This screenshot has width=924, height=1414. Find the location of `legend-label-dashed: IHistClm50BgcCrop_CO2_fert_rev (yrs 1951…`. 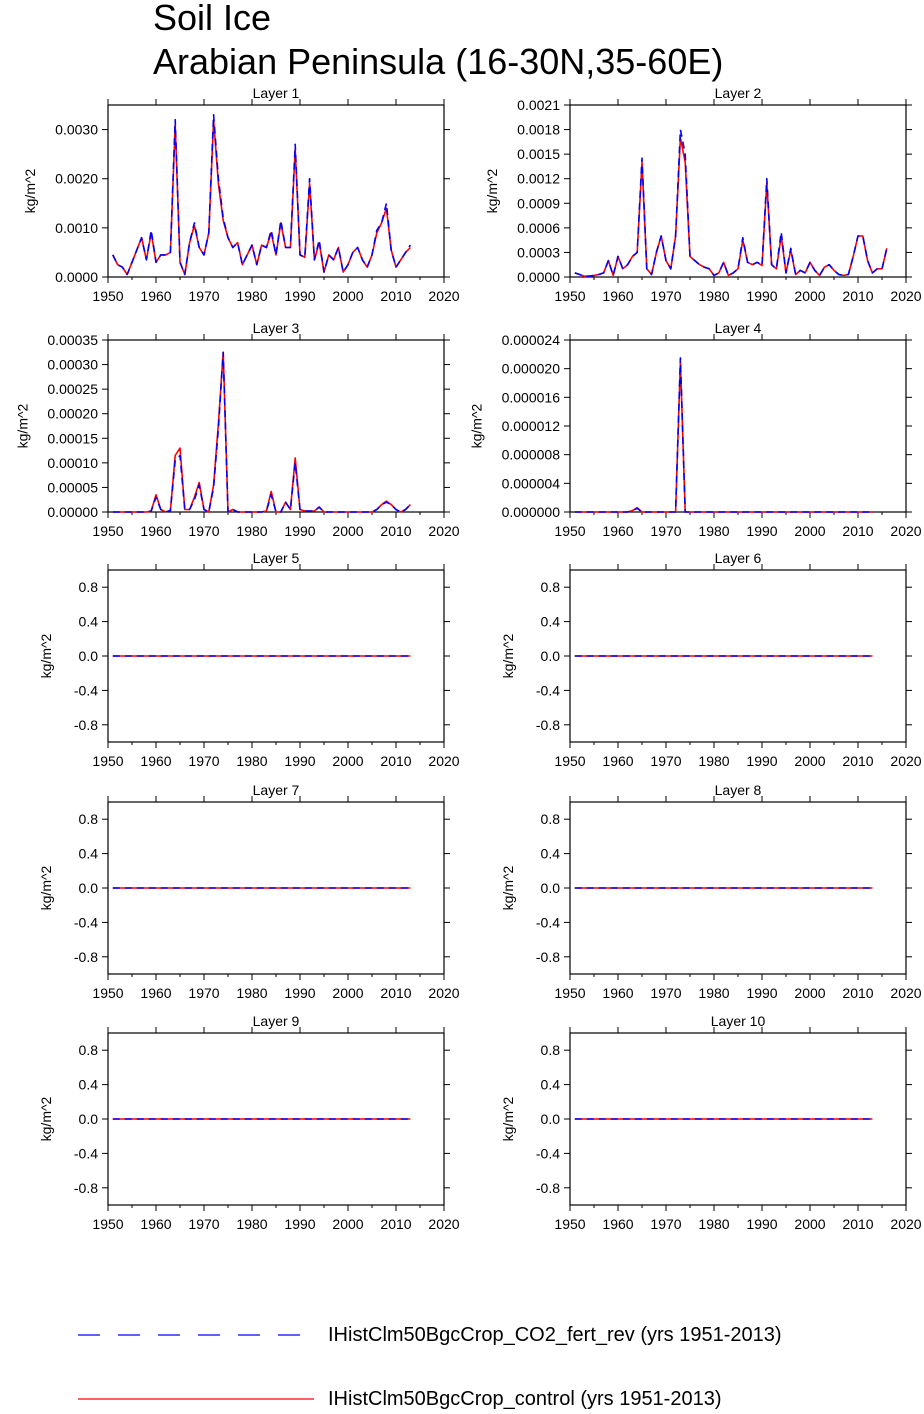

legend-label-dashed: IHistClm50BgcCrop_CO2_fert_rev (yrs 1951… is located at coordinates (555, 1335).